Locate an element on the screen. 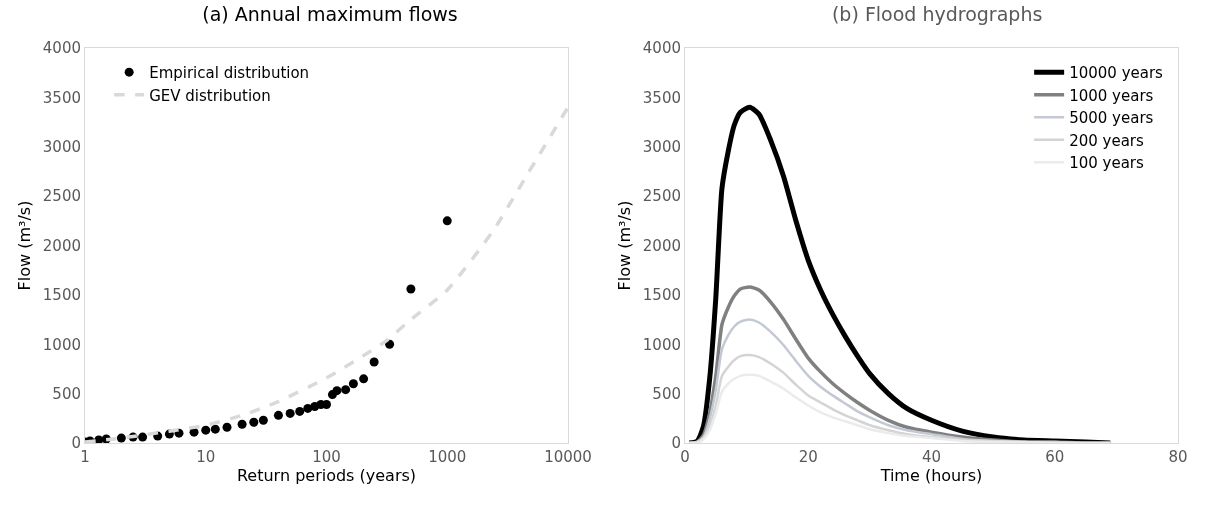 This screenshot has width=1213, height=520. x-axis-title: Return periods (years) is located at coordinates (326, 475).